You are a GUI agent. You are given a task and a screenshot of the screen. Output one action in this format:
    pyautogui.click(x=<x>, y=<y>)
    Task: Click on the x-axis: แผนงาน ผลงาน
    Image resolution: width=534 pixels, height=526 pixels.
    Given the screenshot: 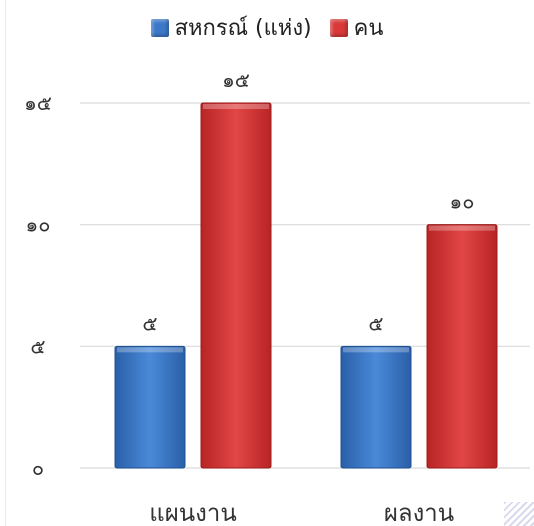 What is the action you would take?
    pyautogui.click(x=301, y=512)
    